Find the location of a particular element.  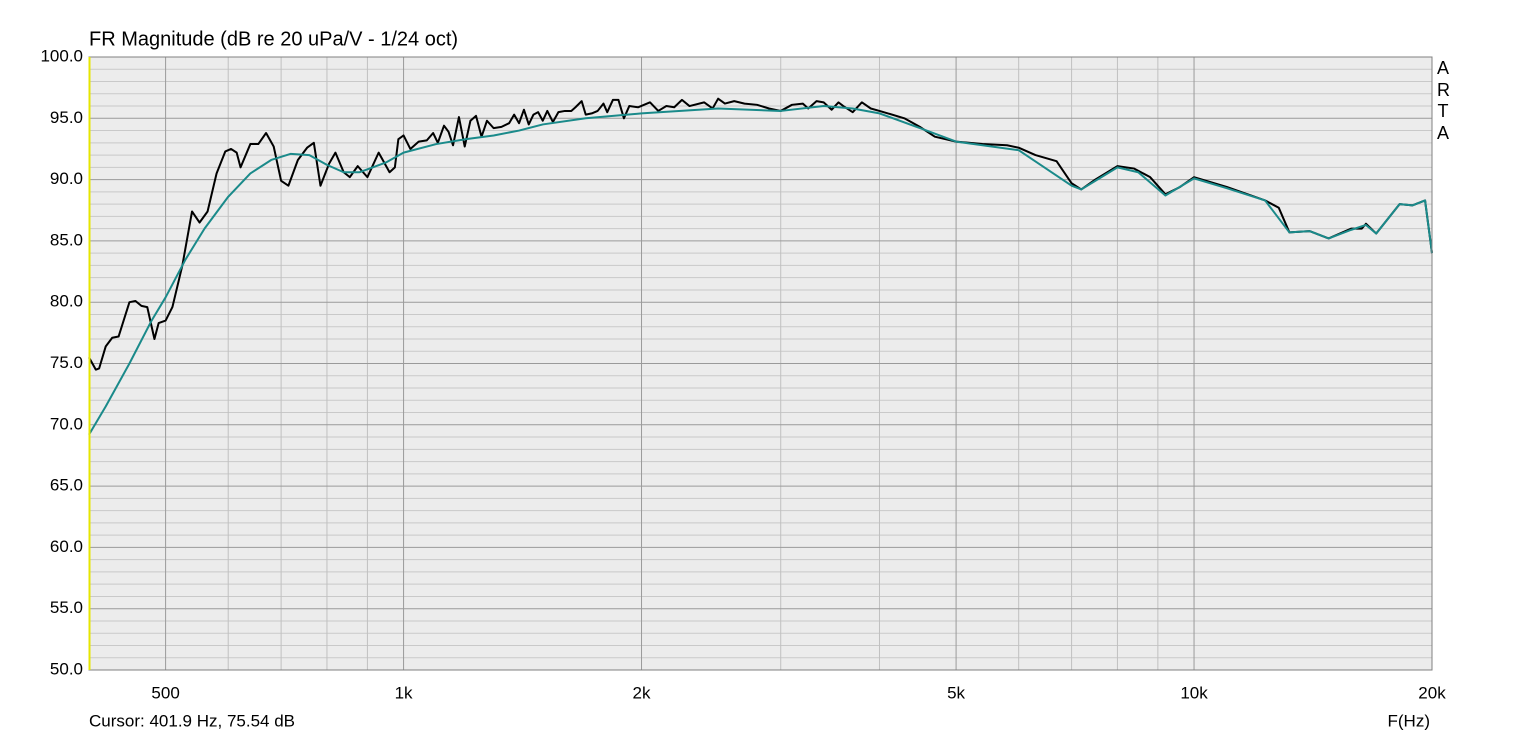

x-tick-label: 20k is located at coordinates (1432, 692).